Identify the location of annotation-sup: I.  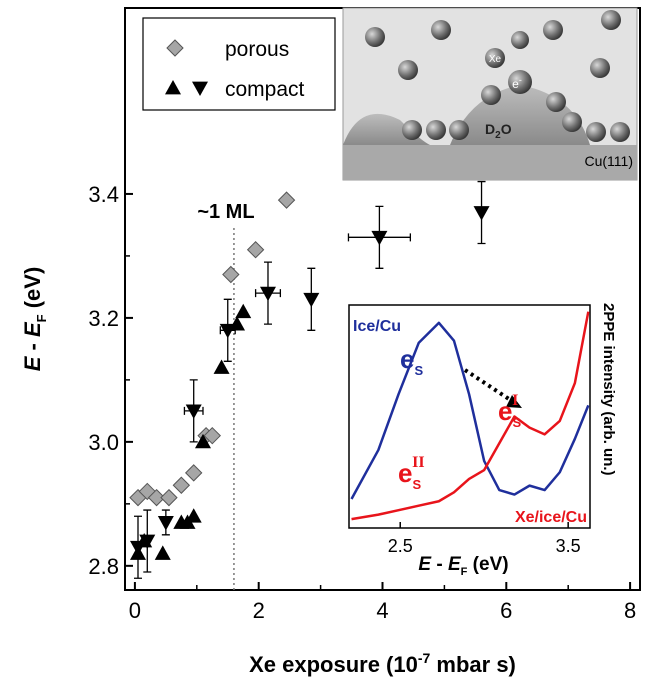
(515, 400).